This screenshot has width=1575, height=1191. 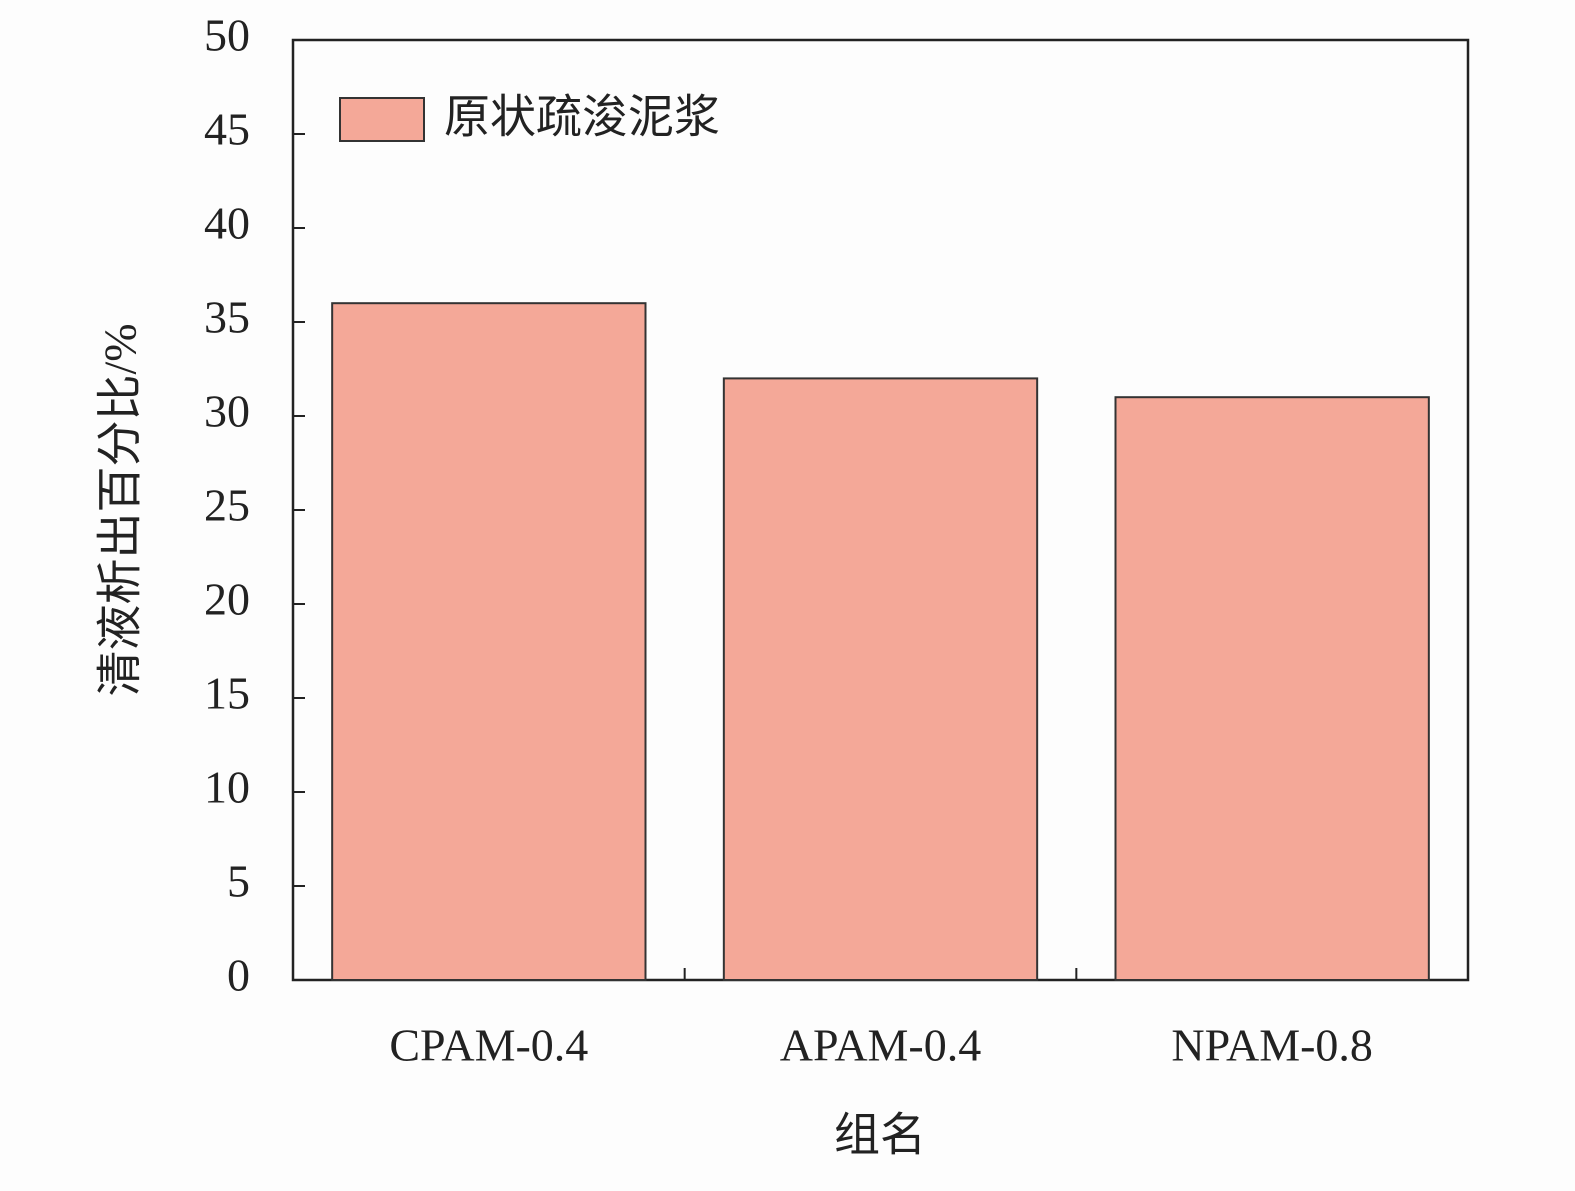 What do you see at coordinates (238, 975) in the screenshot?
I see `y-tick-label: 0` at bounding box center [238, 975].